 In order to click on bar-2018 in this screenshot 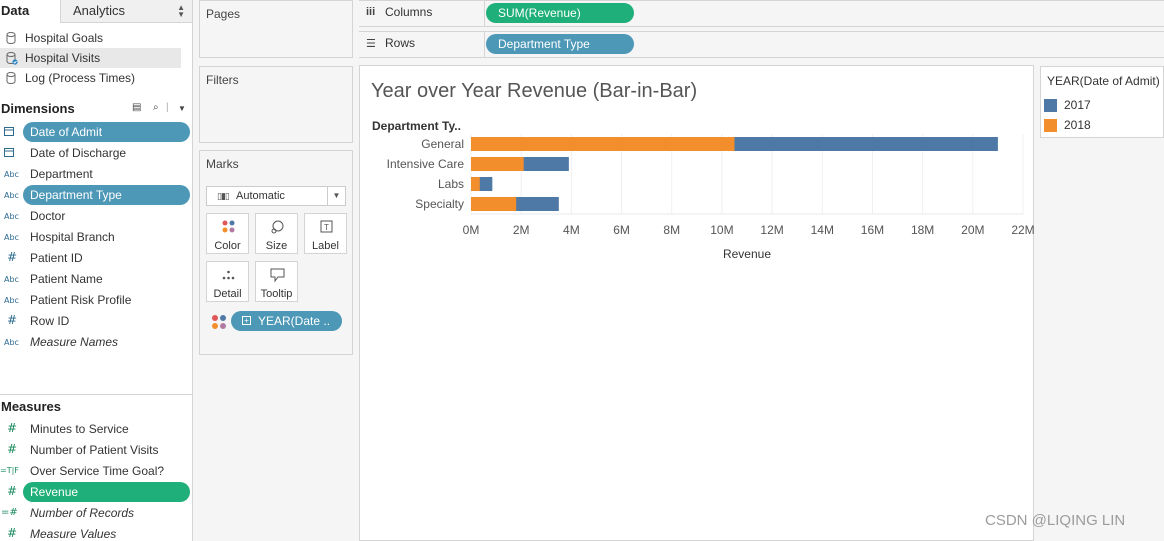, I will do `click(475, 184)`.